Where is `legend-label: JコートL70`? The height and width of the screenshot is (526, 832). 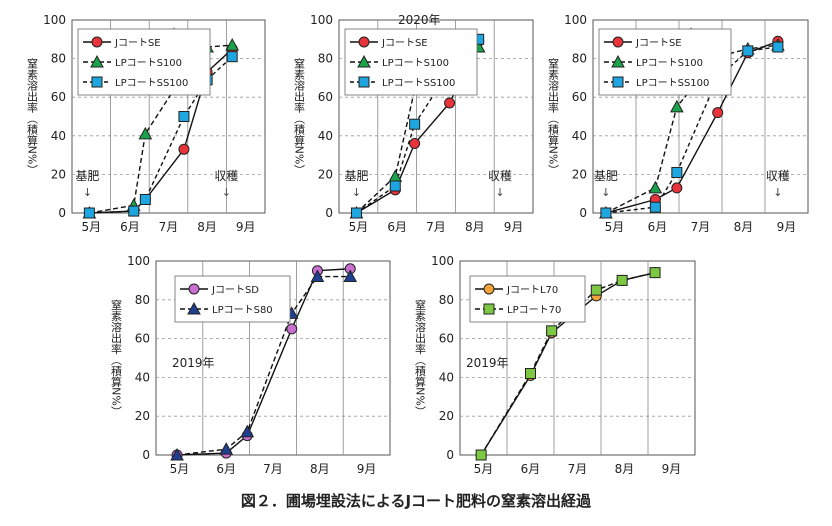 legend-label: JコートL70 is located at coordinates (532, 290).